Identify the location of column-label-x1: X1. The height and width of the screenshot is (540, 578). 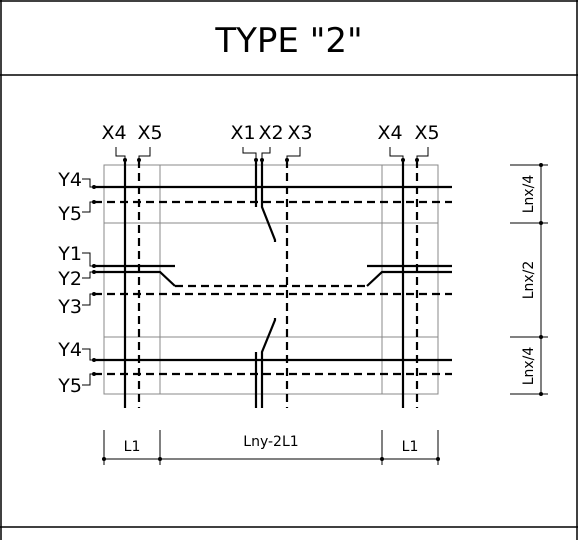
(242, 133).